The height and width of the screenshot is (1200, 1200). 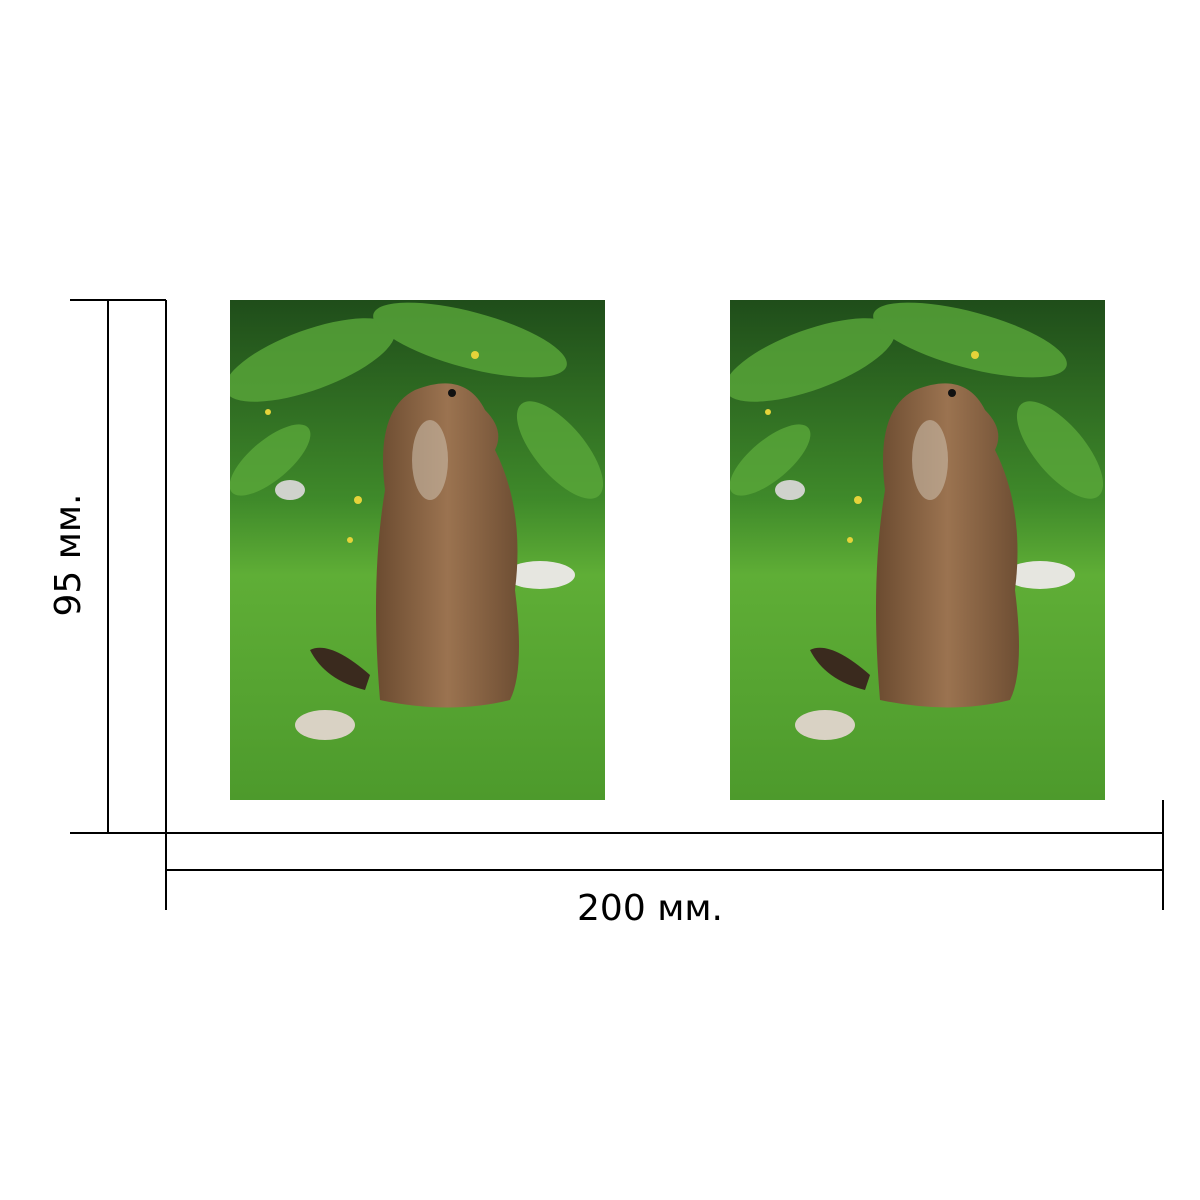 What do you see at coordinates (650, 908) in the screenshot?
I see `width-label: 200 мм.` at bounding box center [650, 908].